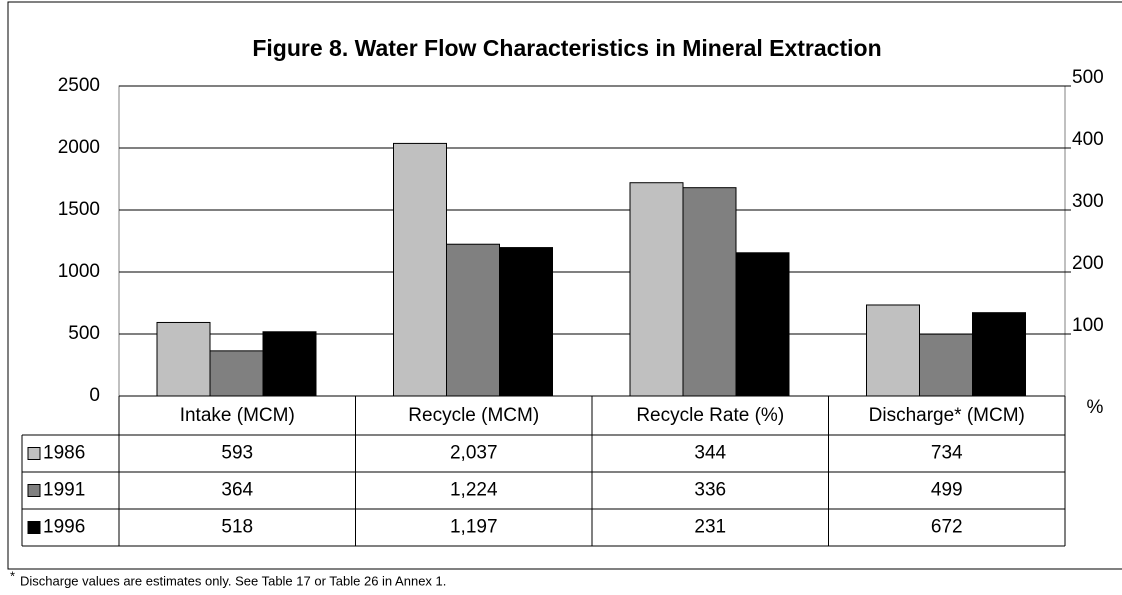 The height and width of the screenshot is (595, 1122). Describe the element at coordinates (710, 527) in the screenshot. I see `table-cell: 231` at that location.